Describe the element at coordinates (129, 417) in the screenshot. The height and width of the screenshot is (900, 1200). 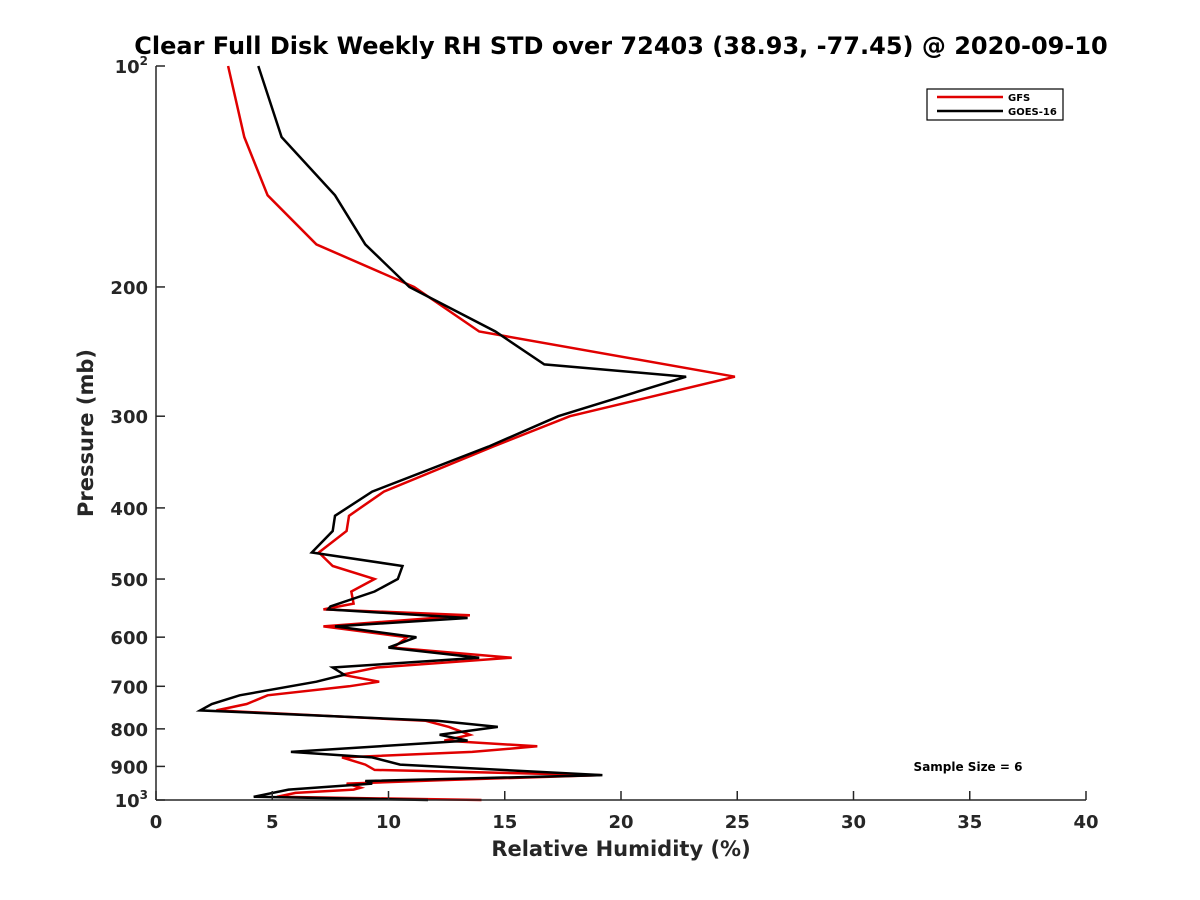
I see `y-tick-label: 300` at that location.